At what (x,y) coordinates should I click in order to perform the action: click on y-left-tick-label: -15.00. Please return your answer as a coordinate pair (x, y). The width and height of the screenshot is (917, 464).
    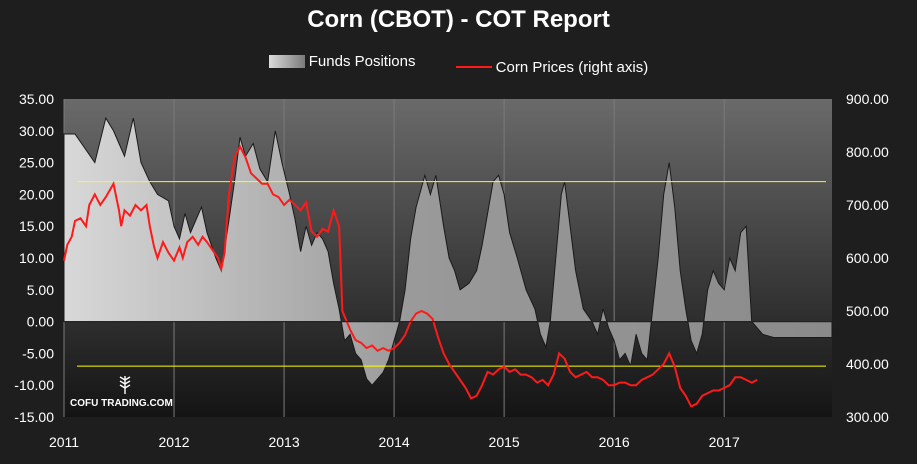
    Looking at the image, I should click on (34, 417).